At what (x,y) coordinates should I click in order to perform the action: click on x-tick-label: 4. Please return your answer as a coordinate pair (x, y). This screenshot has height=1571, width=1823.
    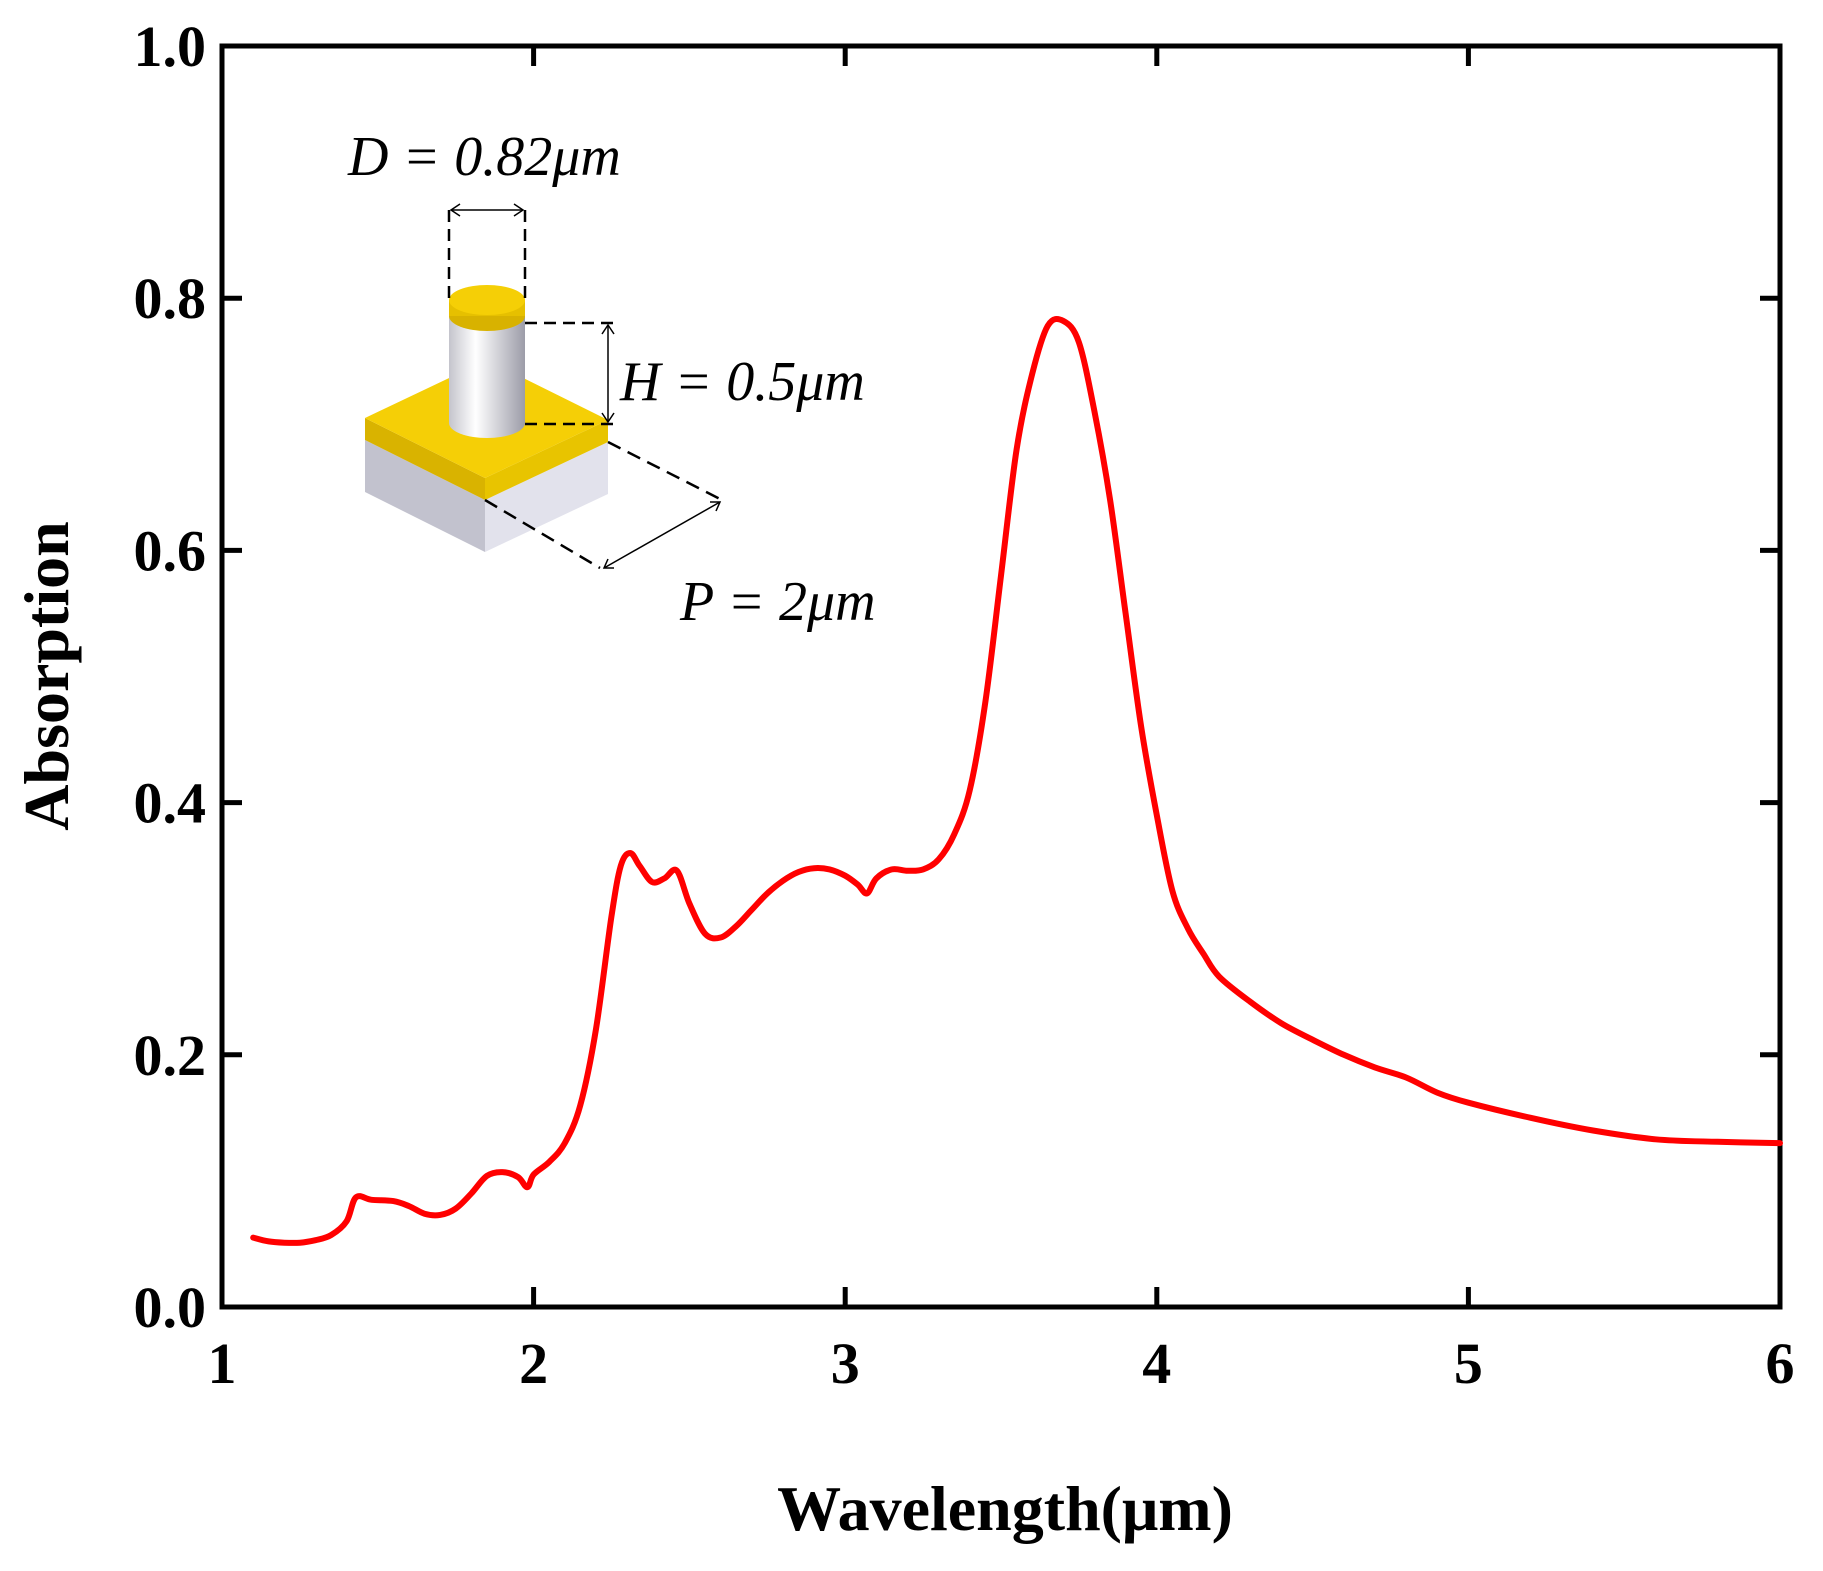
    Looking at the image, I should click on (1156, 1363).